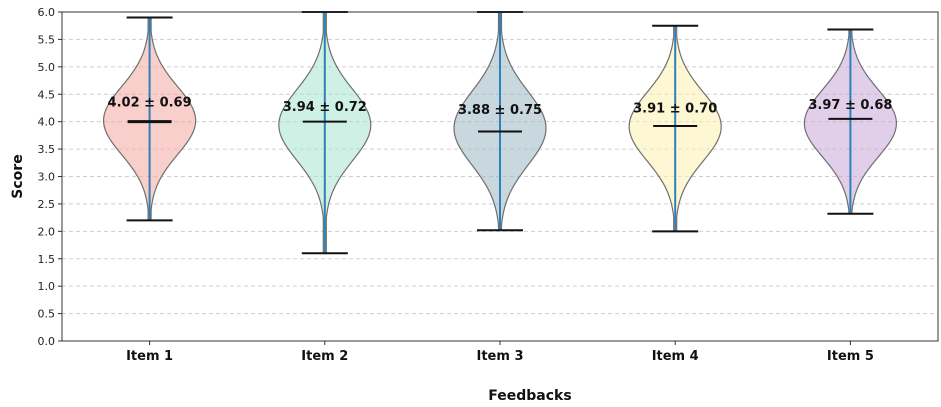  I want to click on y-tick-label-6: 3.0, so click(47, 177).